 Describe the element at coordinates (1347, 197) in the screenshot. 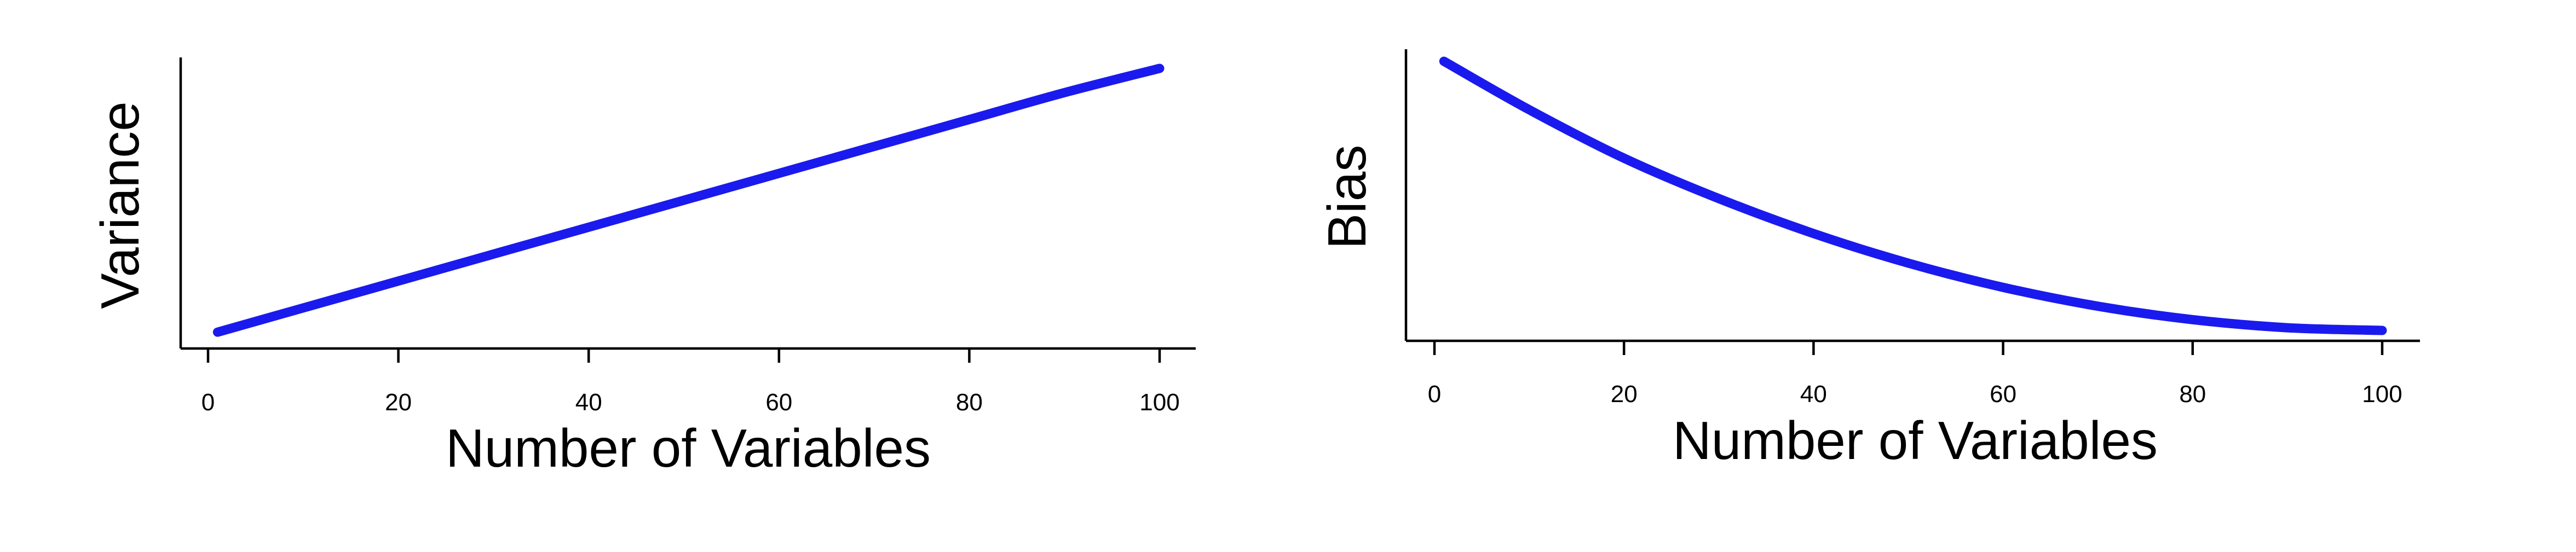

I see `bias-chart-y-axis-title: Bias` at that location.